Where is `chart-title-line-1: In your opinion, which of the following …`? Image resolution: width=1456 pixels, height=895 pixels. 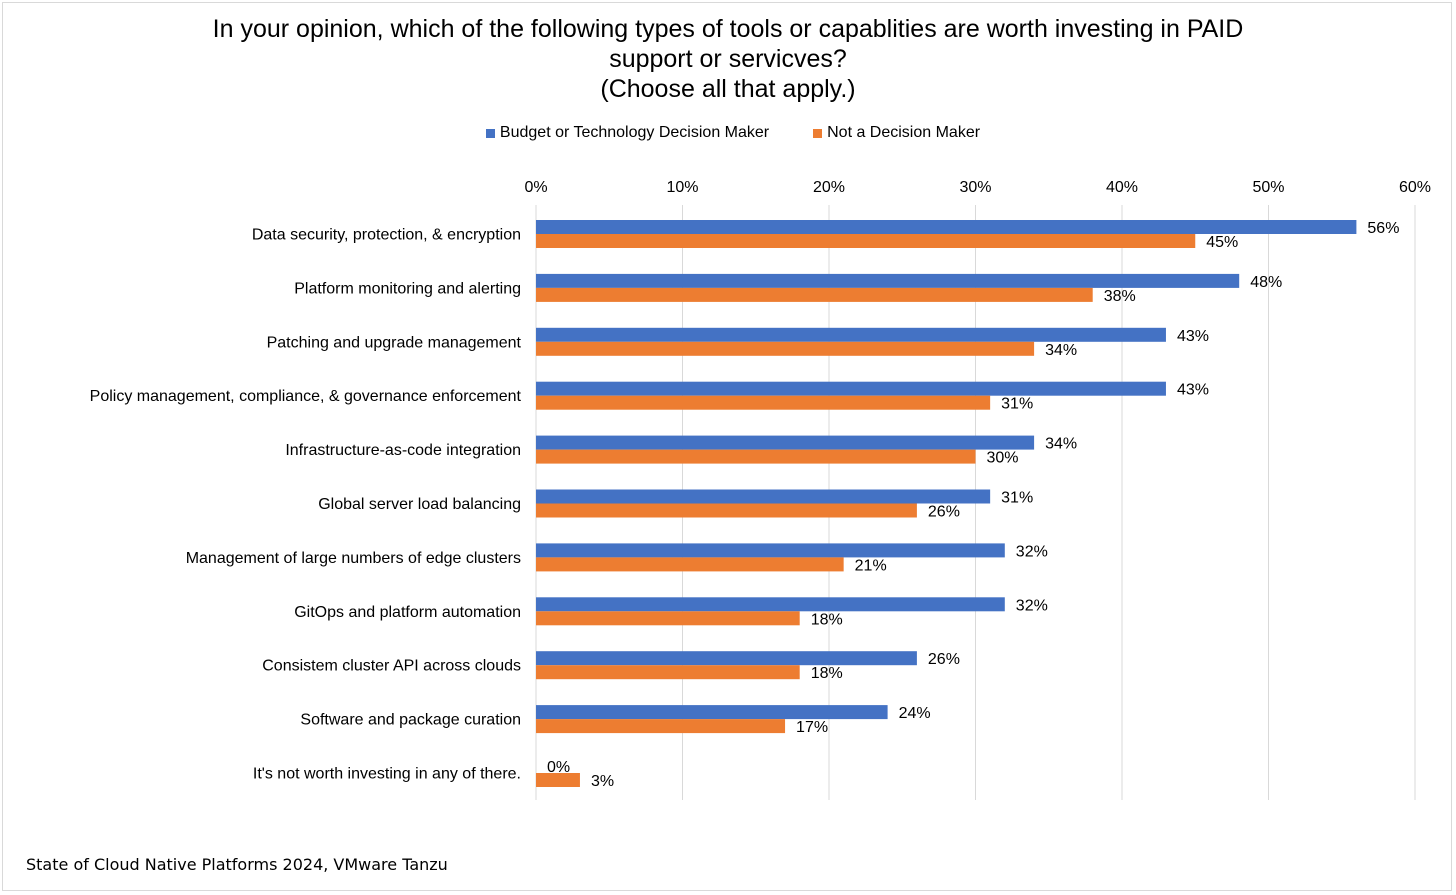 chart-title-line-1: In your opinion, which of the following … is located at coordinates (728, 29).